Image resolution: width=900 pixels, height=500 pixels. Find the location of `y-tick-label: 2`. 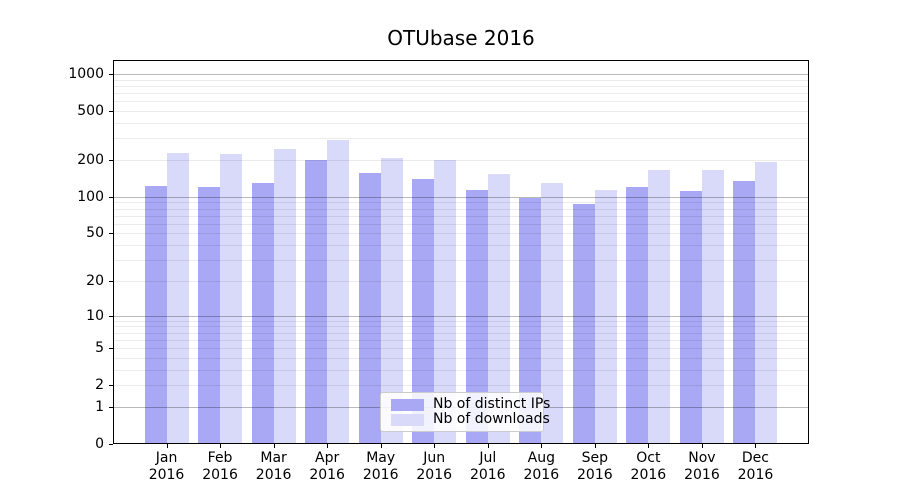

y-tick-label: 2 is located at coordinates (99, 385).